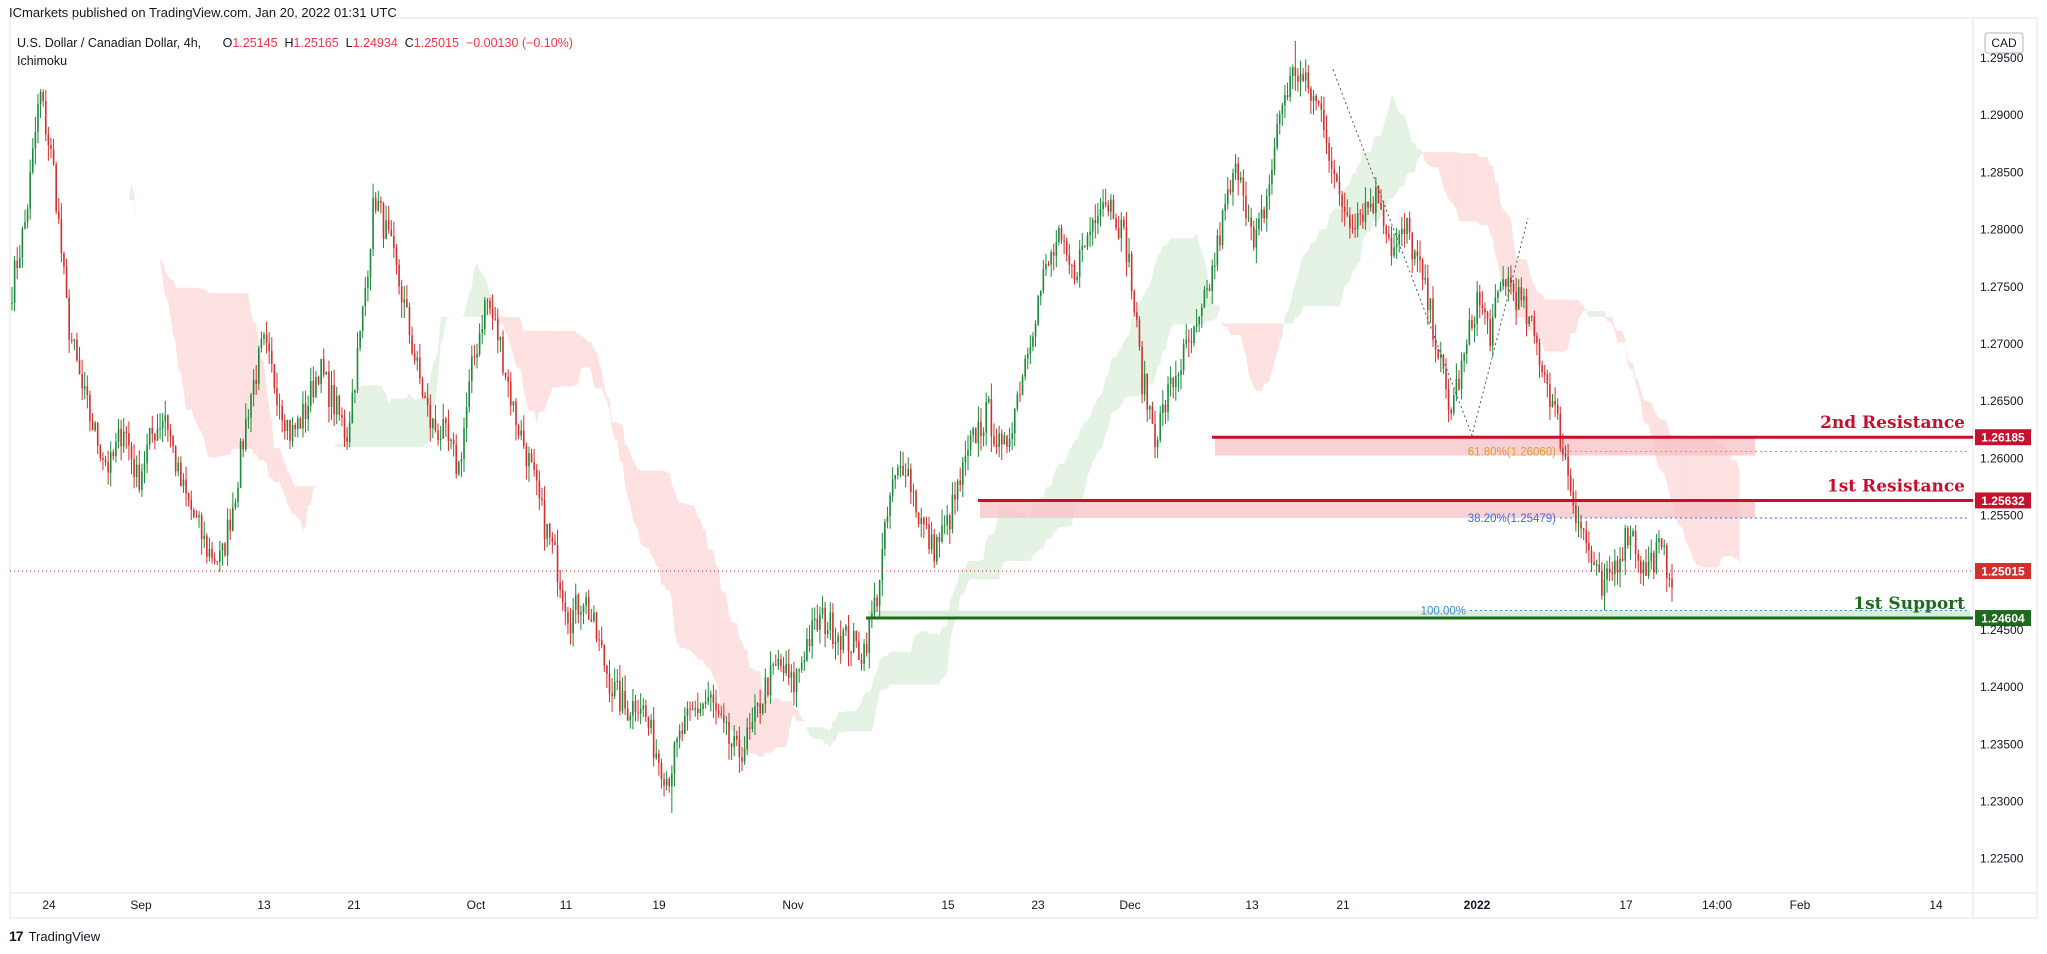  What do you see at coordinates (2003, 437) in the screenshot?
I see `level-price-tag-bg` at bounding box center [2003, 437].